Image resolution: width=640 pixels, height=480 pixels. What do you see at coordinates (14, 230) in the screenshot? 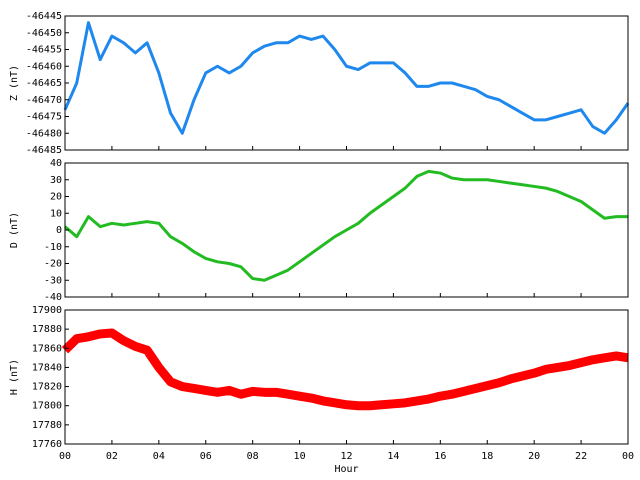
I see `y-axis-label: D (nT)` at bounding box center [14, 230].